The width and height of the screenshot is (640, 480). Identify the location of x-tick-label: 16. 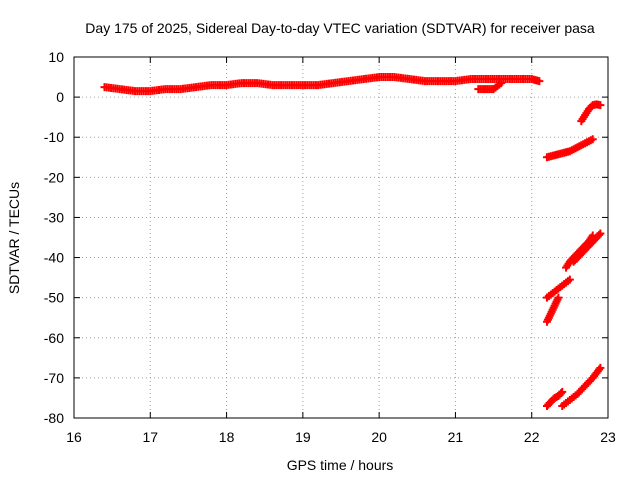
(74, 437).